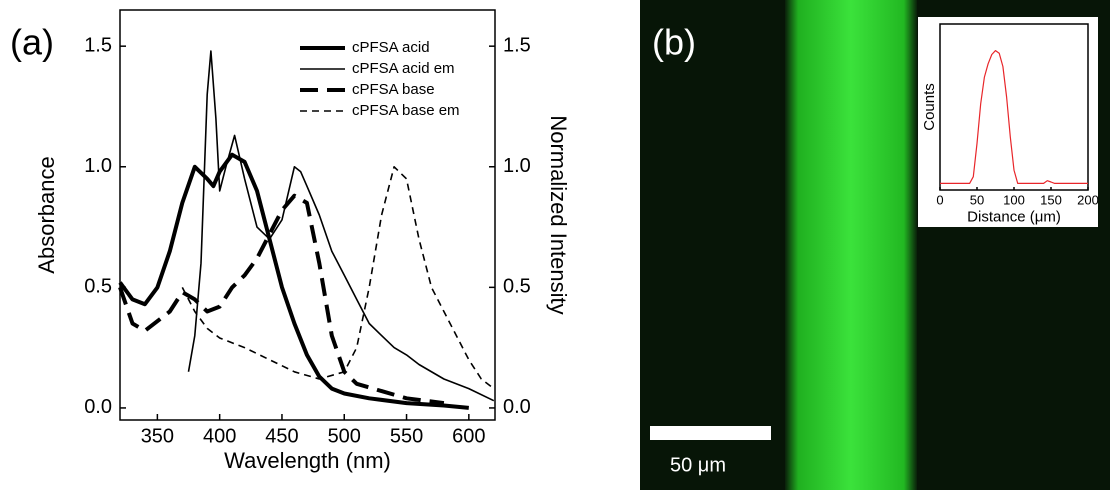 This screenshot has height=495, width=1110. Describe the element at coordinates (307, 460) in the screenshot. I see `x-axis-label: Wavelength (nm)` at that location.